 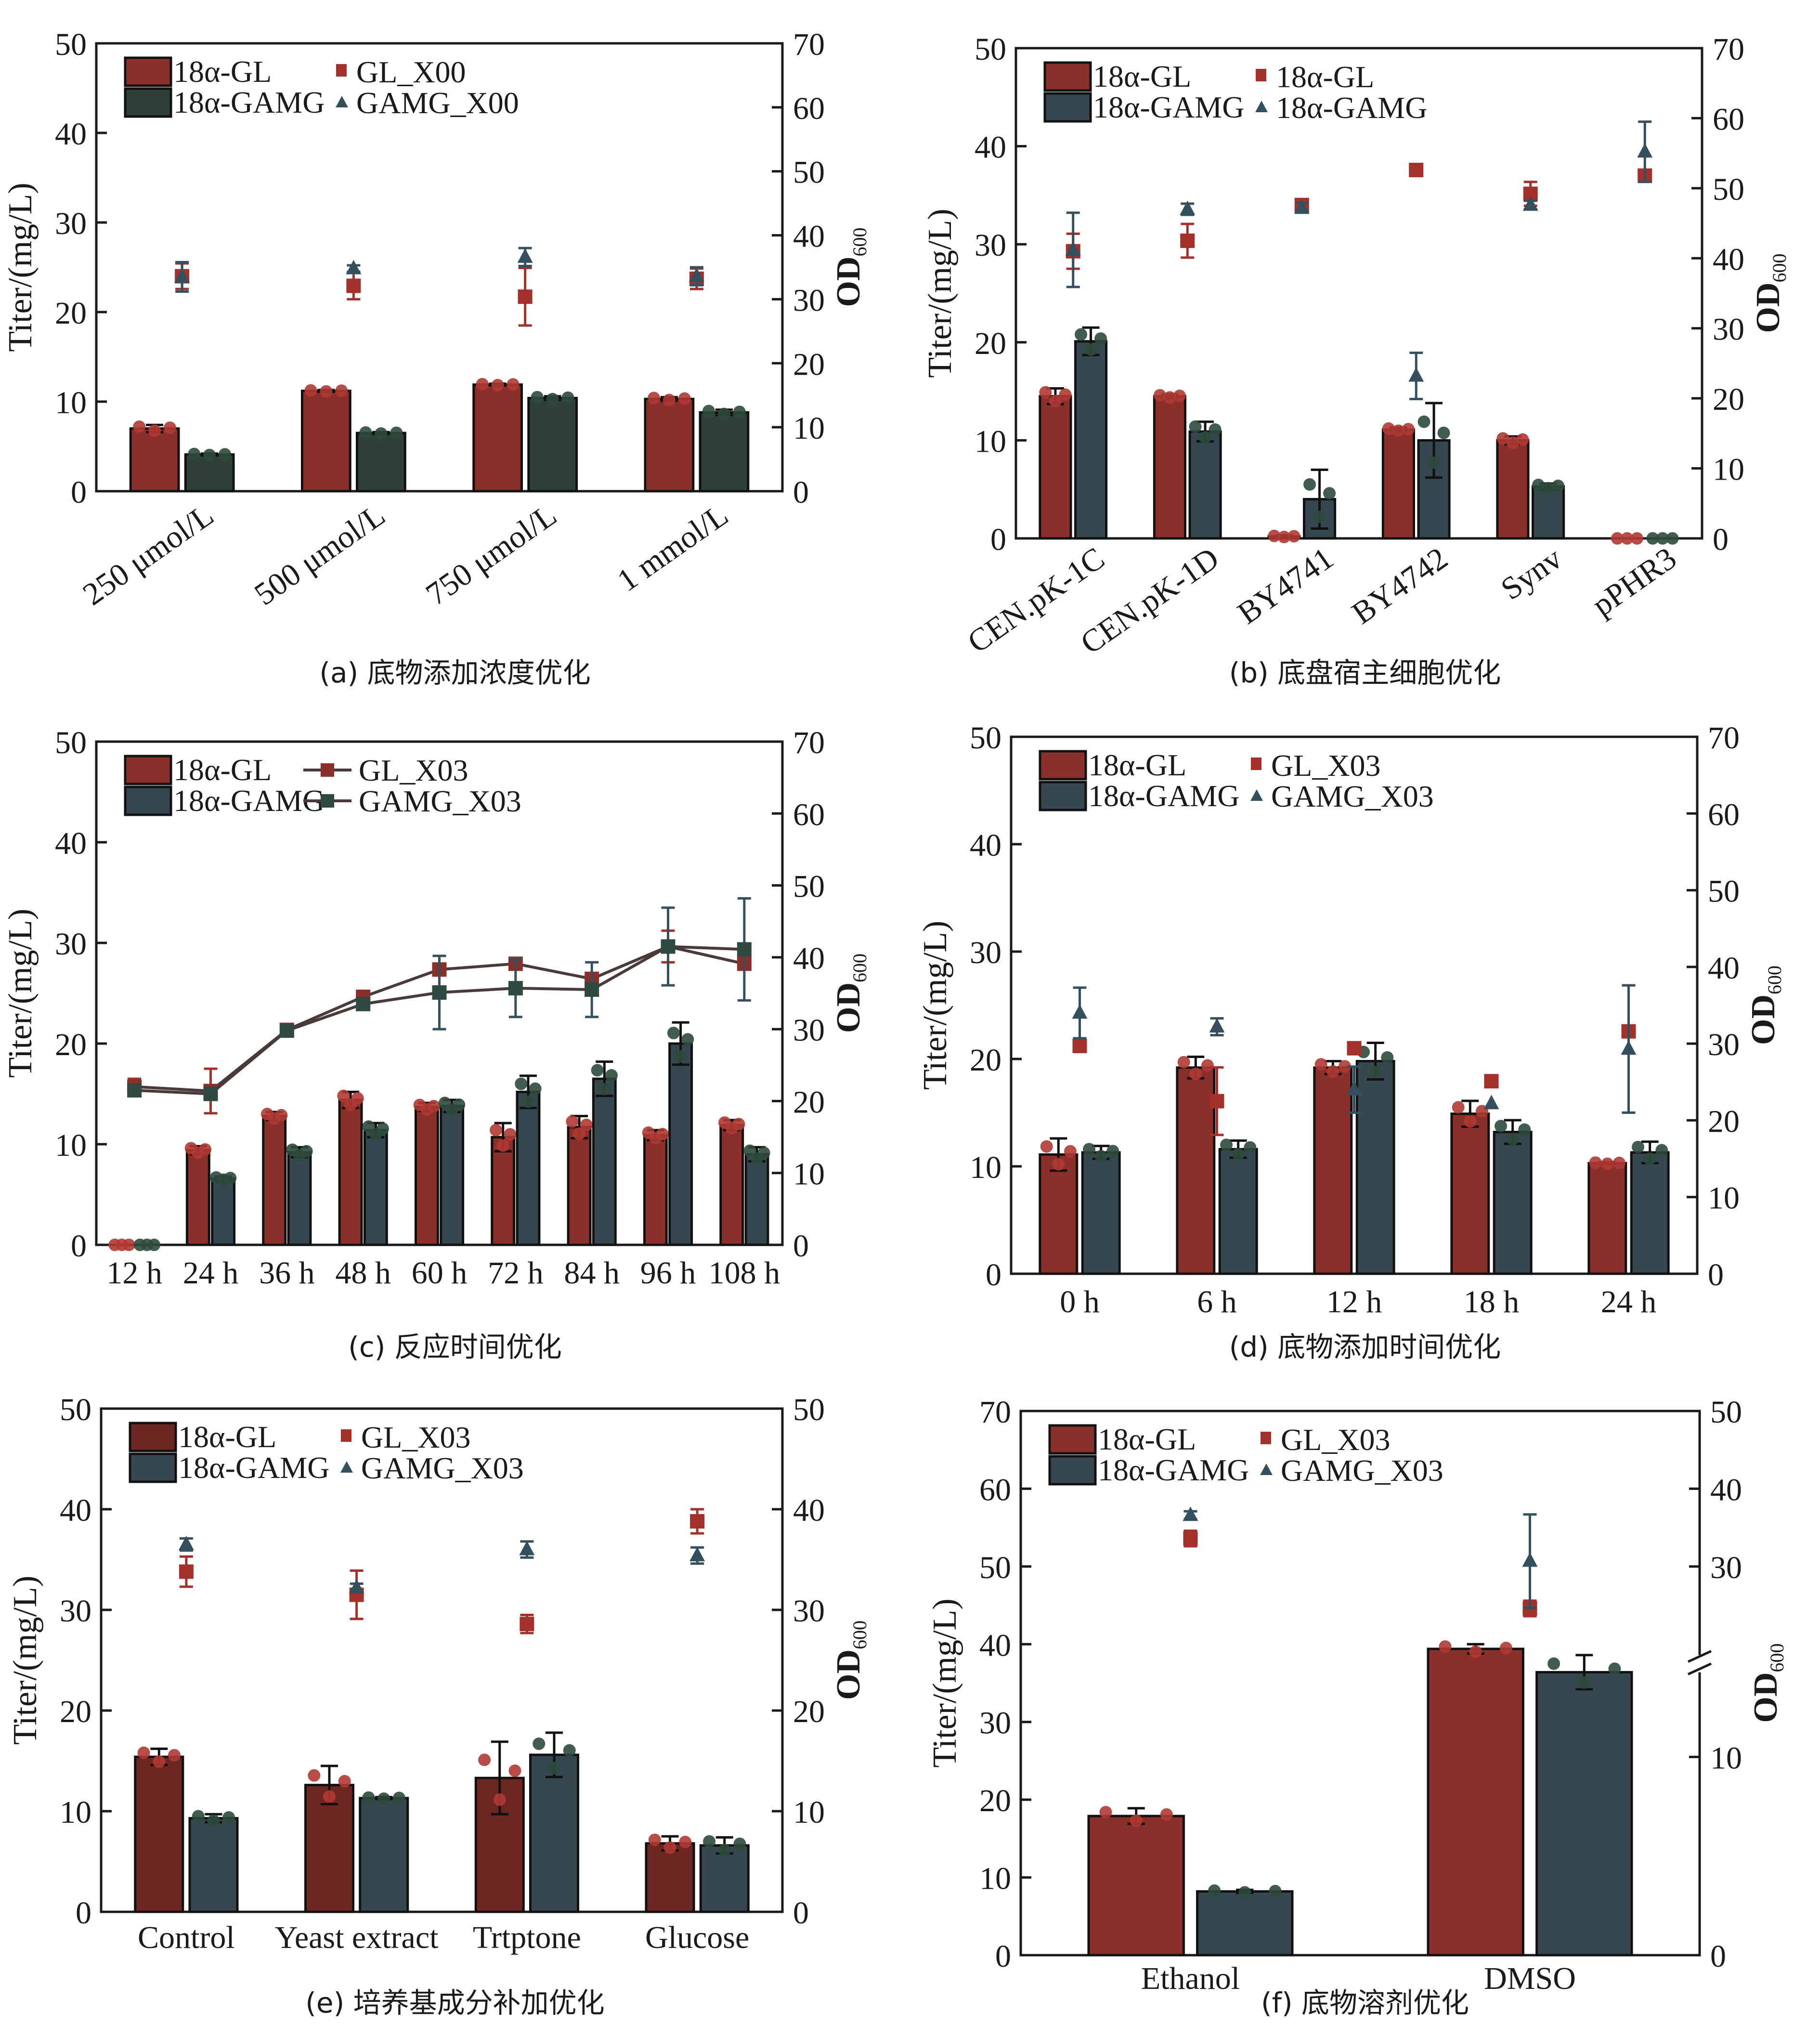 I want to click on y-tick-label: 0, so click(x=1003, y=1956).